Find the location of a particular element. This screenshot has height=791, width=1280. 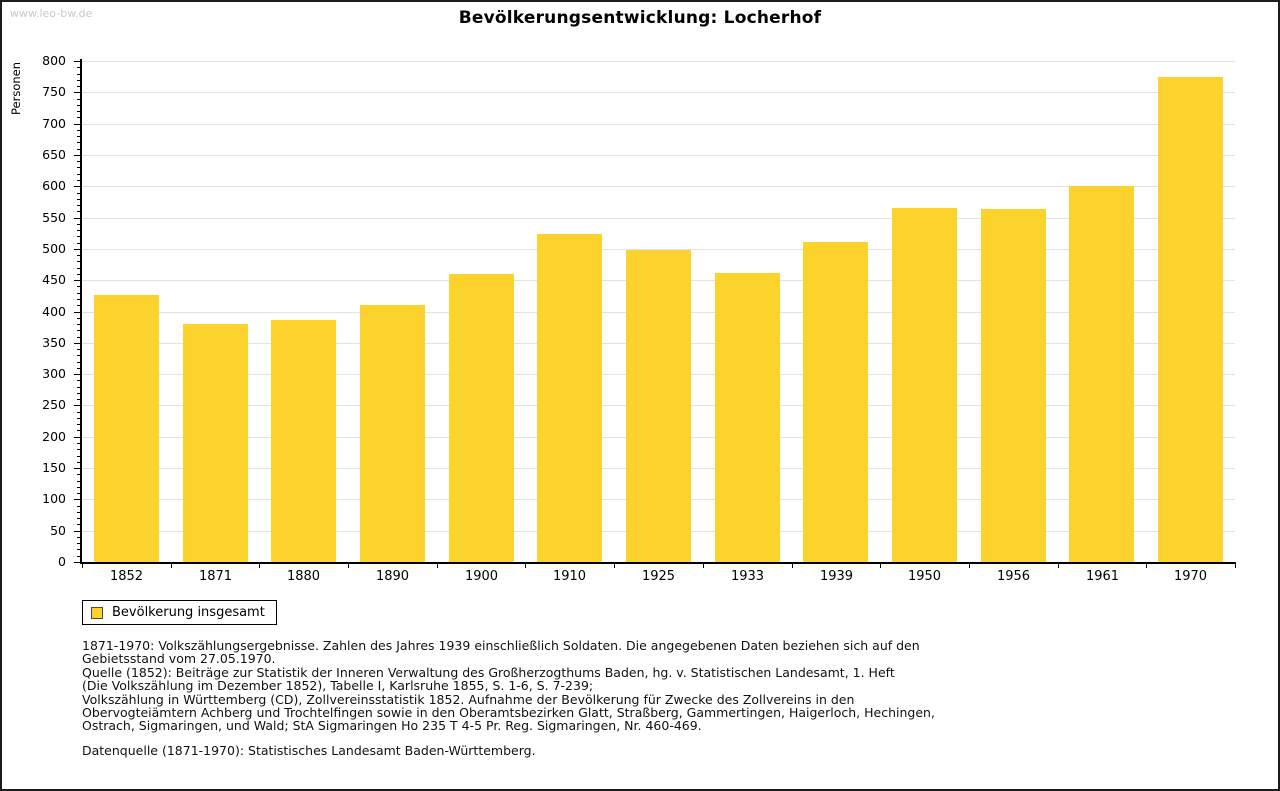

x-tick-label: 1961 is located at coordinates (1102, 576).